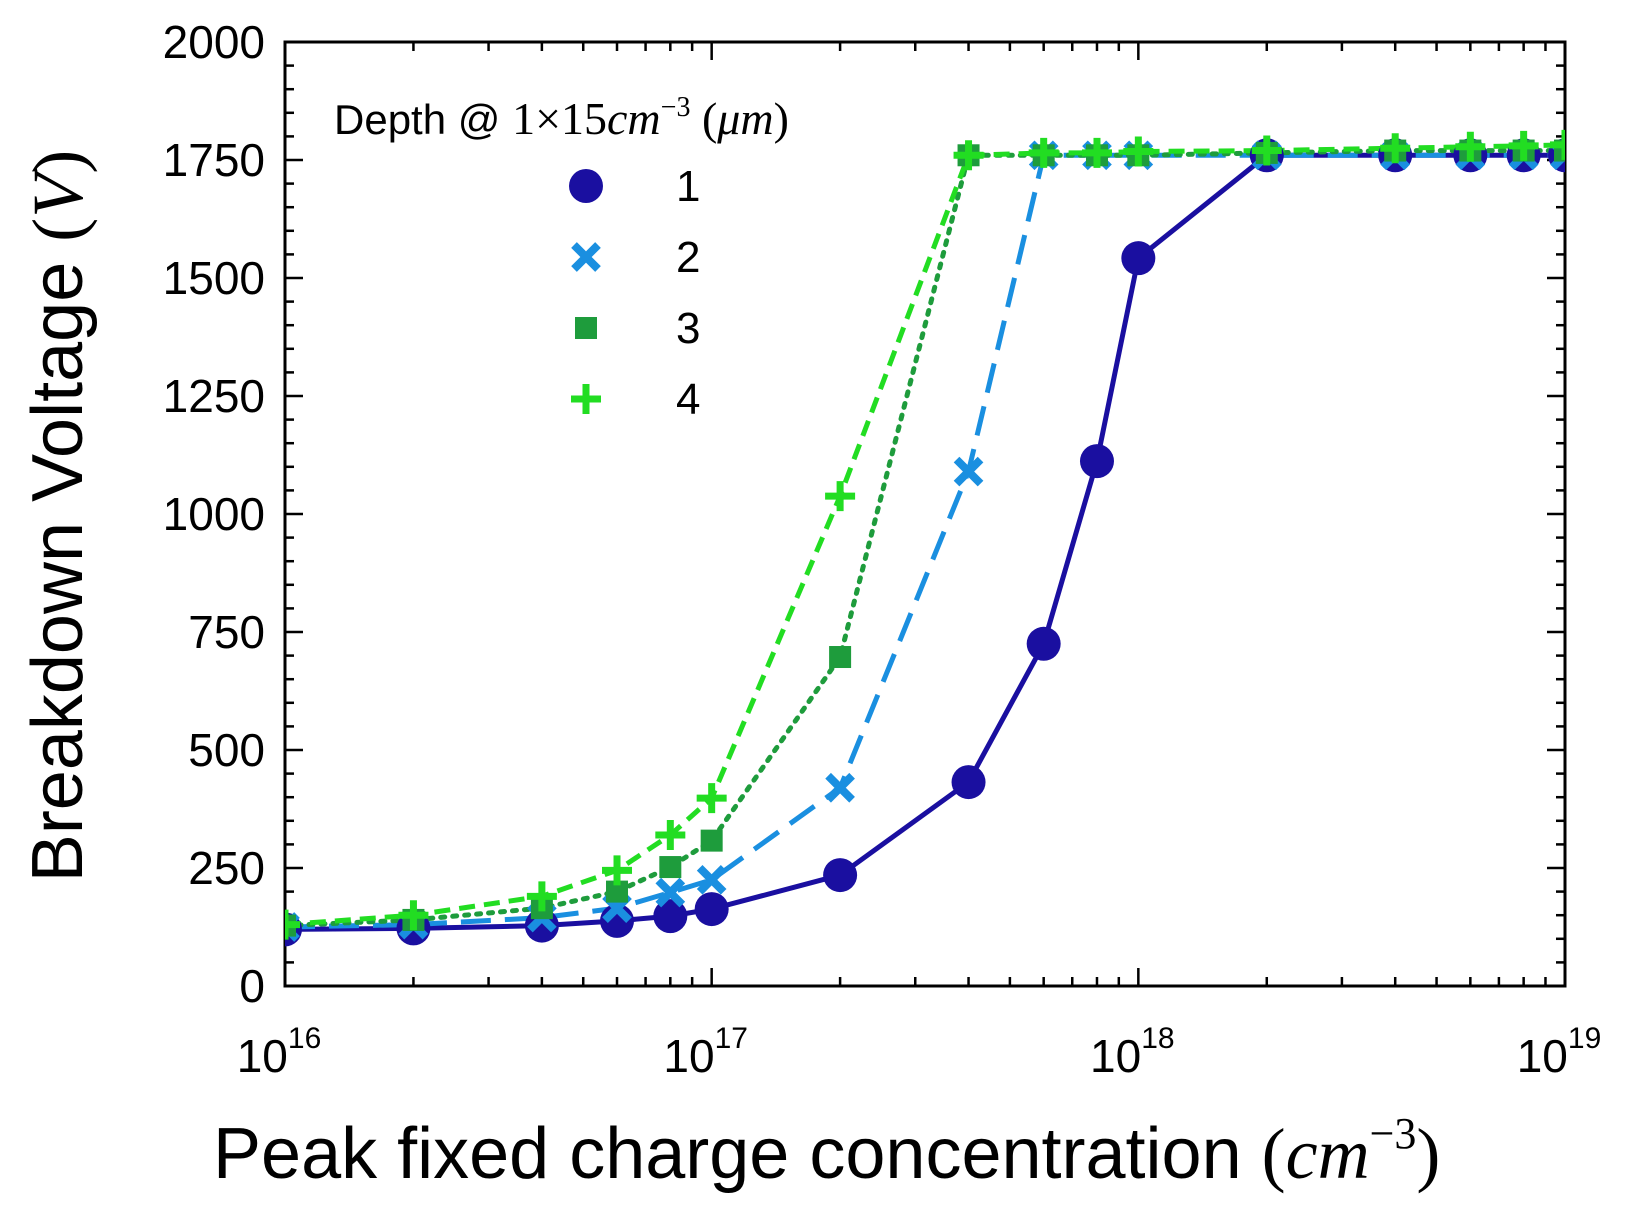  What do you see at coordinates (688, 328) in the screenshot?
I see `legend-label-3: 3` at bounding box center [688, 328].